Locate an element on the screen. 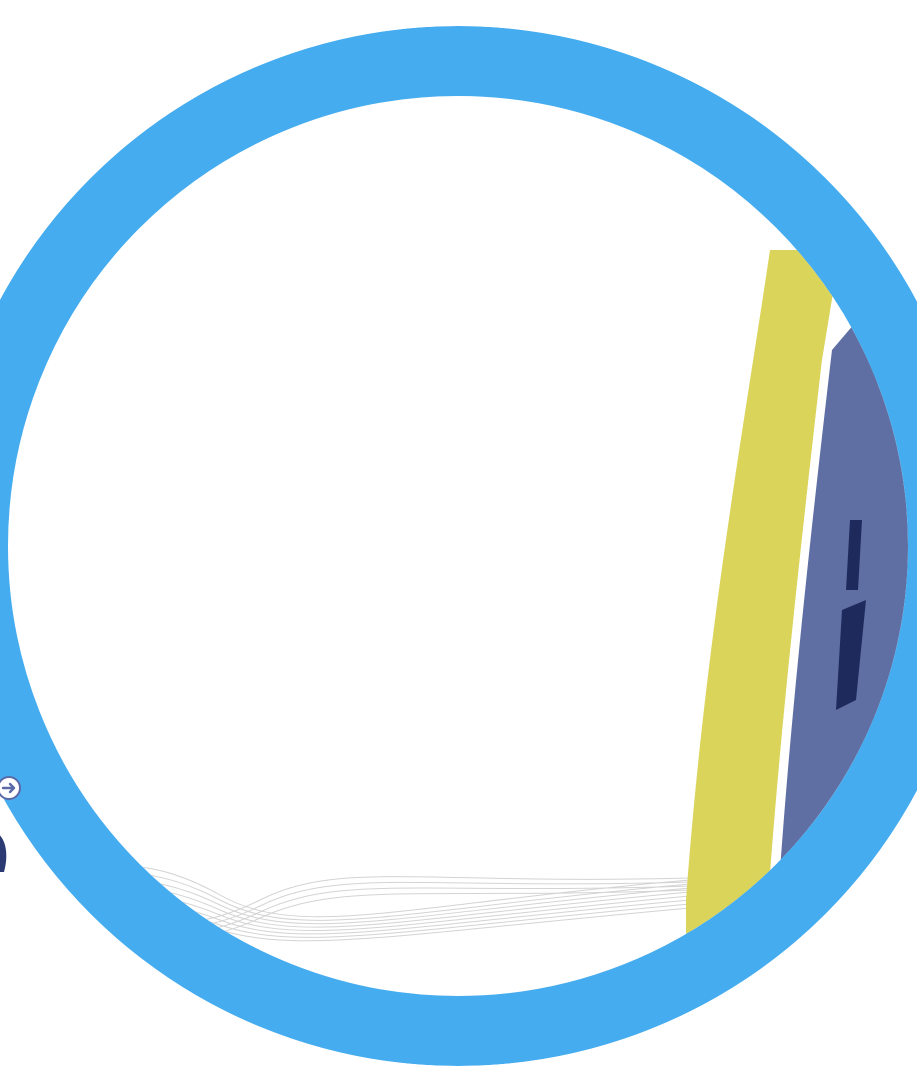 This screenshot has height=1081, width=917. arrow-right-circle-icon is located at coordinates (12, 788).